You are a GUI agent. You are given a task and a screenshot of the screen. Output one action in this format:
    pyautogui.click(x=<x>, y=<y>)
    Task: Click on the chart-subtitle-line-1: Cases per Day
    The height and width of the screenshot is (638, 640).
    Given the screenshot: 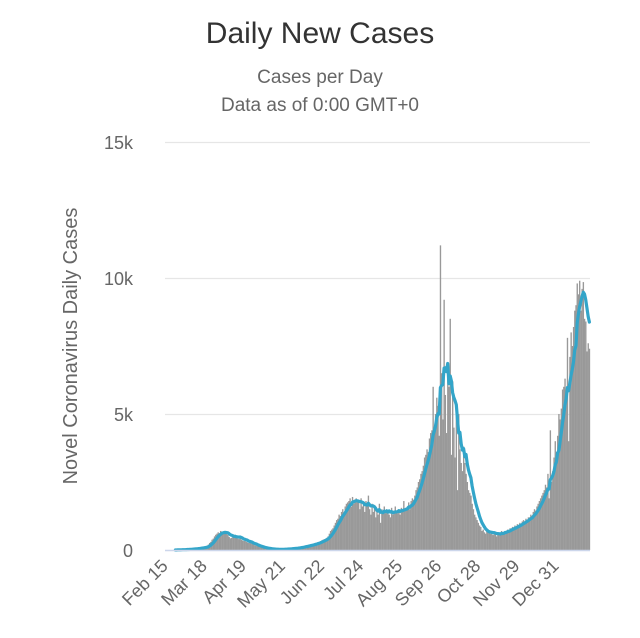 What is the action you would take?
    pyautogui.click(x=320, y=77)
    